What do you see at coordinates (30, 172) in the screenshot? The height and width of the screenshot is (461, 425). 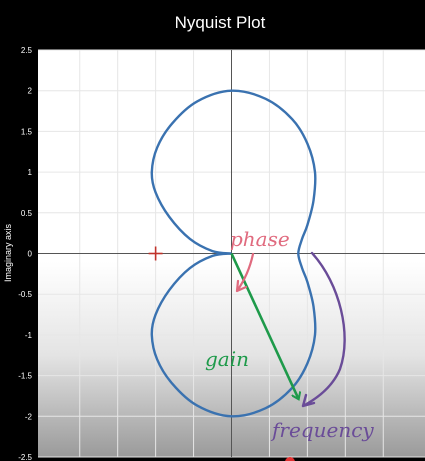 I see `y-tick-label-3: 1` at bounding box center [30, 172].